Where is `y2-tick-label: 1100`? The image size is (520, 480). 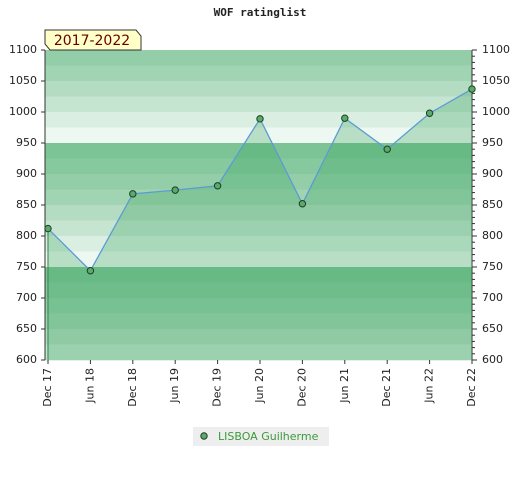
y2-tick-label: 1100 is located at coordinates (496, 49).